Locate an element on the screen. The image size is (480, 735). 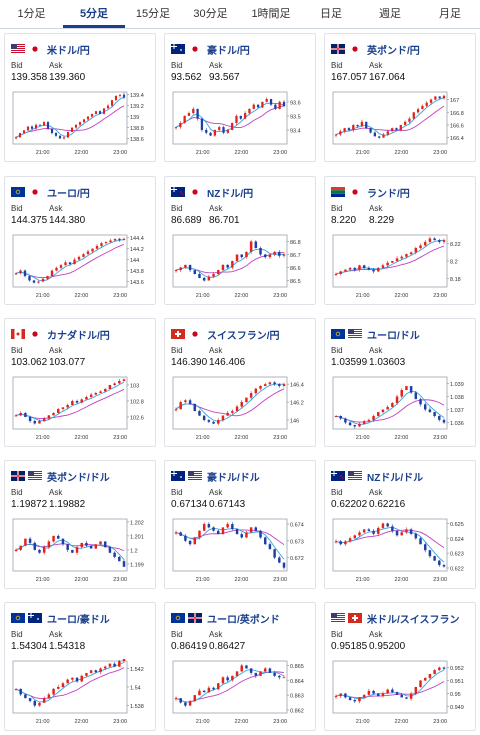
plot-area is located at coordinates (230, 261).